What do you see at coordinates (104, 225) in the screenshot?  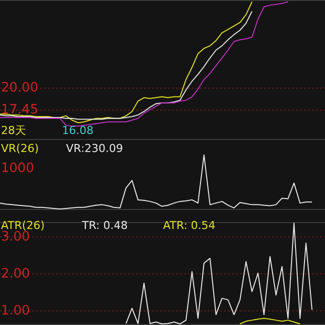 I see `annotation: TR: 0.48` at bounding box center [104, 225].